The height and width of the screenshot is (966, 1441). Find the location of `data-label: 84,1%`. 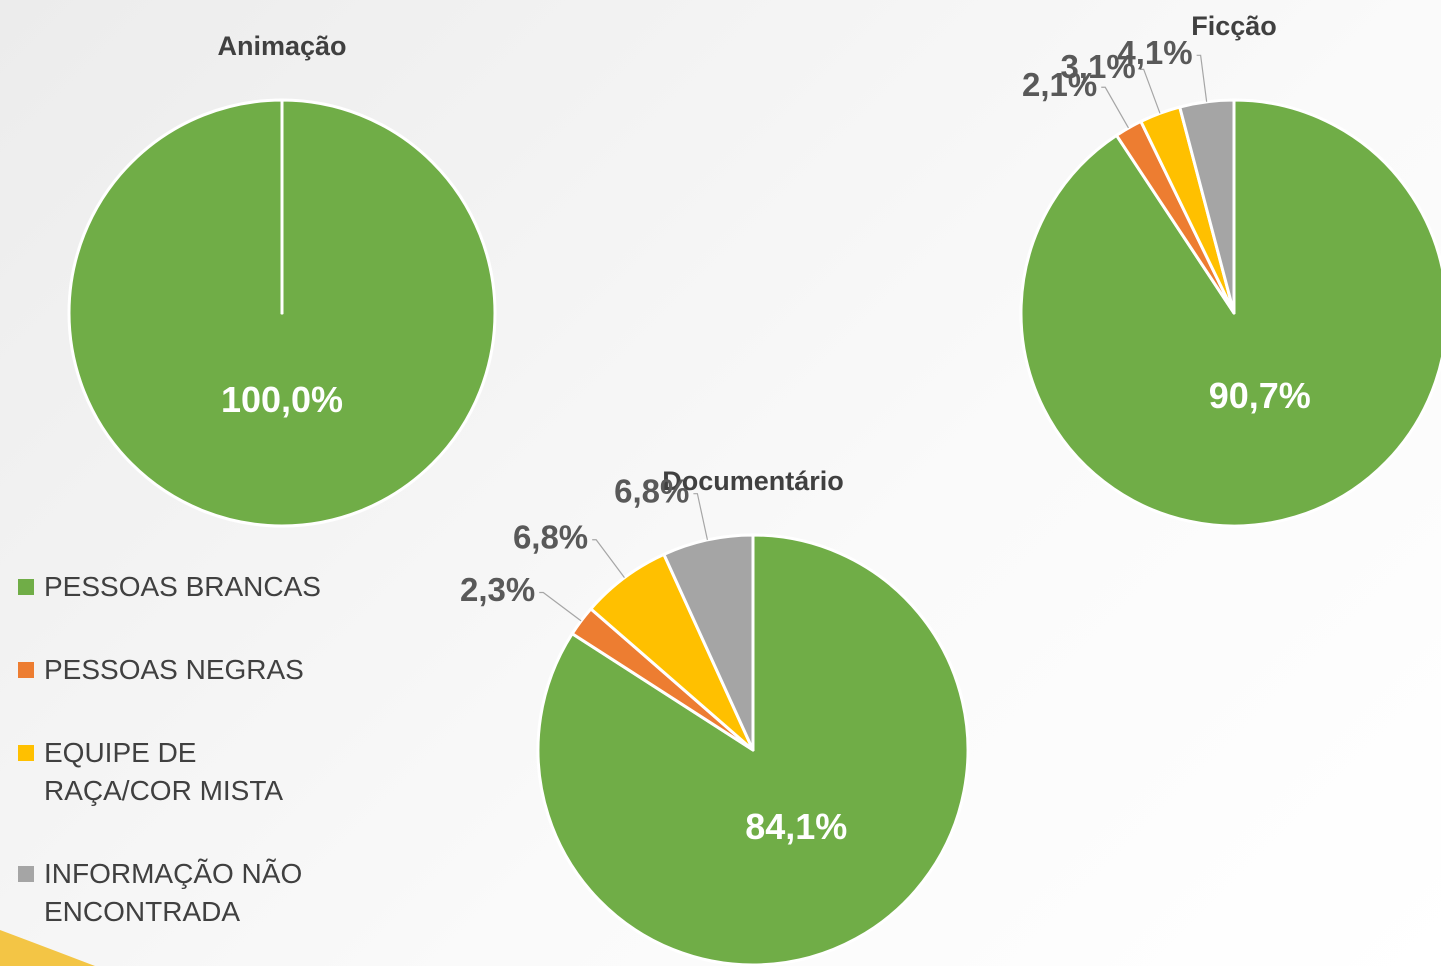

data-label: 84,1% is located at coordinates (796, 826).